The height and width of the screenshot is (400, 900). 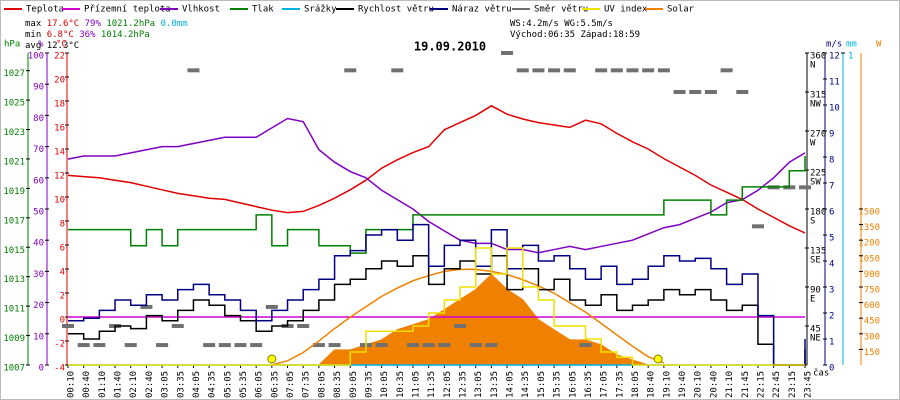 What do you see at coordinates (119, 384) in the screenshot?
I see `x-tick-label: 01:40` at bounding box center [119, 384].